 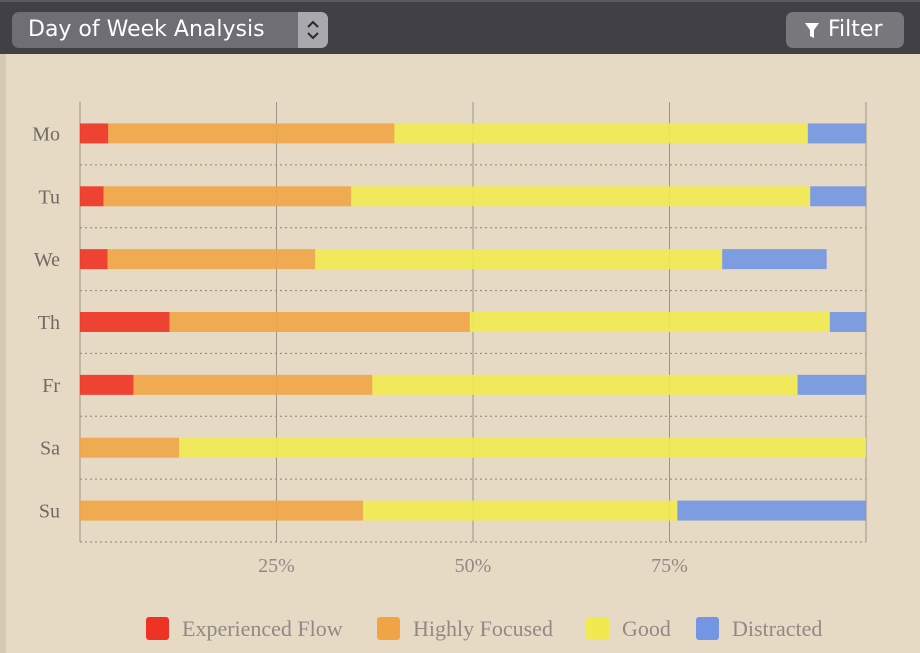 What do you see at coordinates (777, 628) in the screenshot?
I see `legend-label: Distracted` at bounding box center [777, 628].